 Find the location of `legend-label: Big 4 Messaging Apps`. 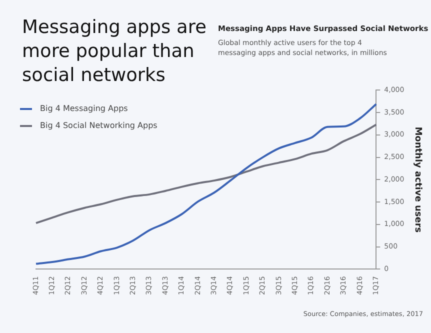

legend-label: Big 4 Messaging Apps is located at coordinates (84, 108).